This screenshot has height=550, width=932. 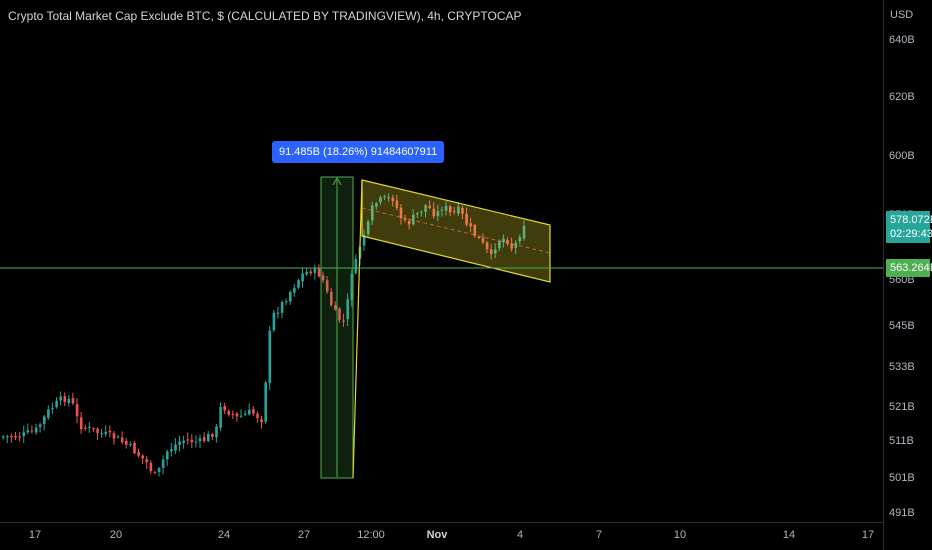 What do you see at coordinates (909, 227) in the screenshot?
I see `last-price-tag: 578.072B 02:29:43` at bounding box center [909, 227].